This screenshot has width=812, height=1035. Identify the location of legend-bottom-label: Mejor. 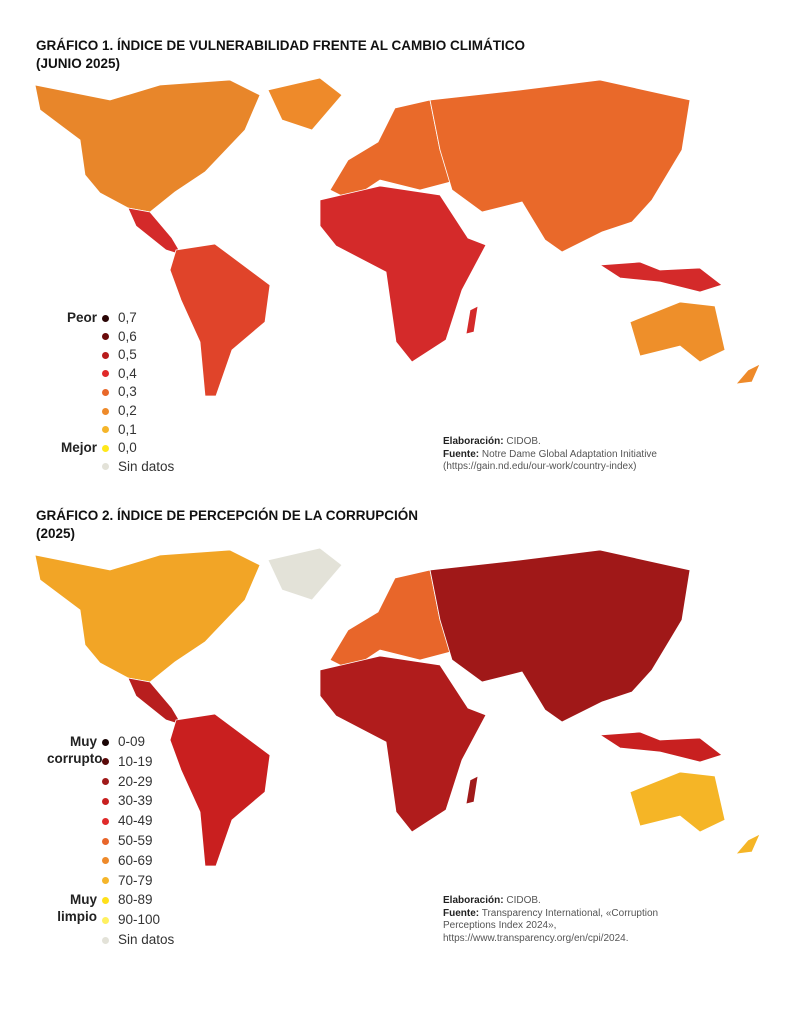
(78, 448).